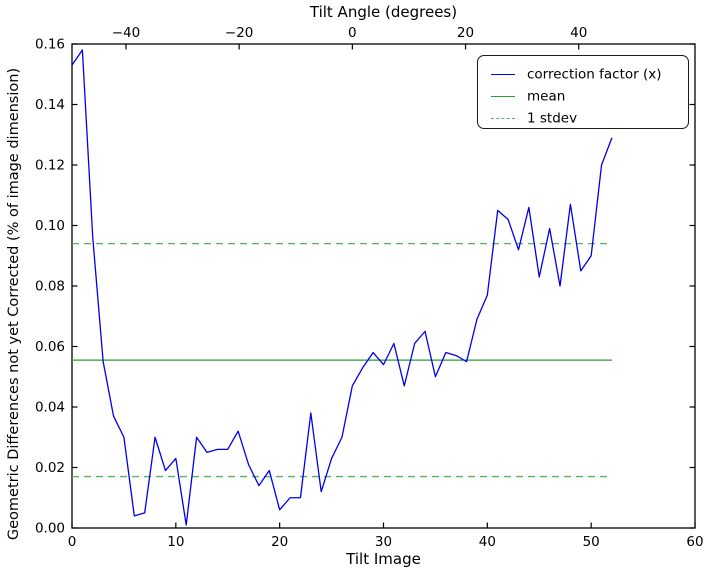 This screenshot has width=712, height=579. What do you see at coordinates (126, 33) in the screenshot?
I see `top-x-tick-label: −40` at bounding box center [126, 33].